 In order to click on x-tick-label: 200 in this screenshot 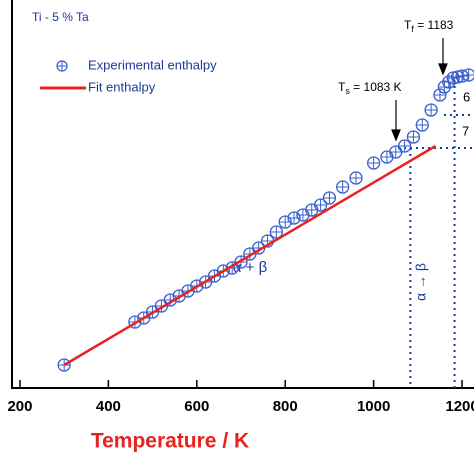, I will do `click(19, 406)`.